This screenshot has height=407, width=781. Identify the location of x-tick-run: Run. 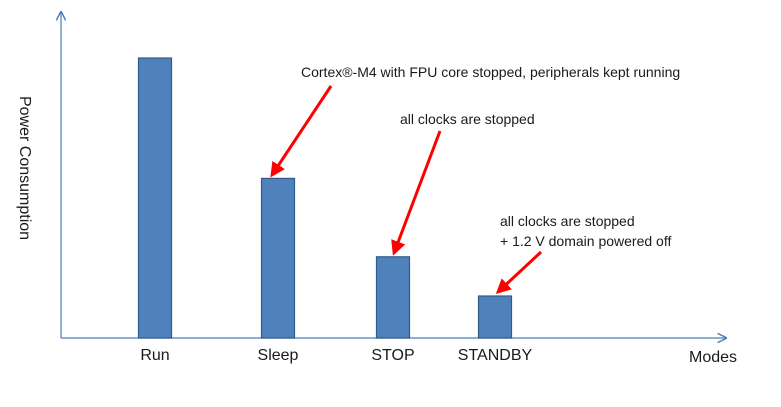
(154, 355).